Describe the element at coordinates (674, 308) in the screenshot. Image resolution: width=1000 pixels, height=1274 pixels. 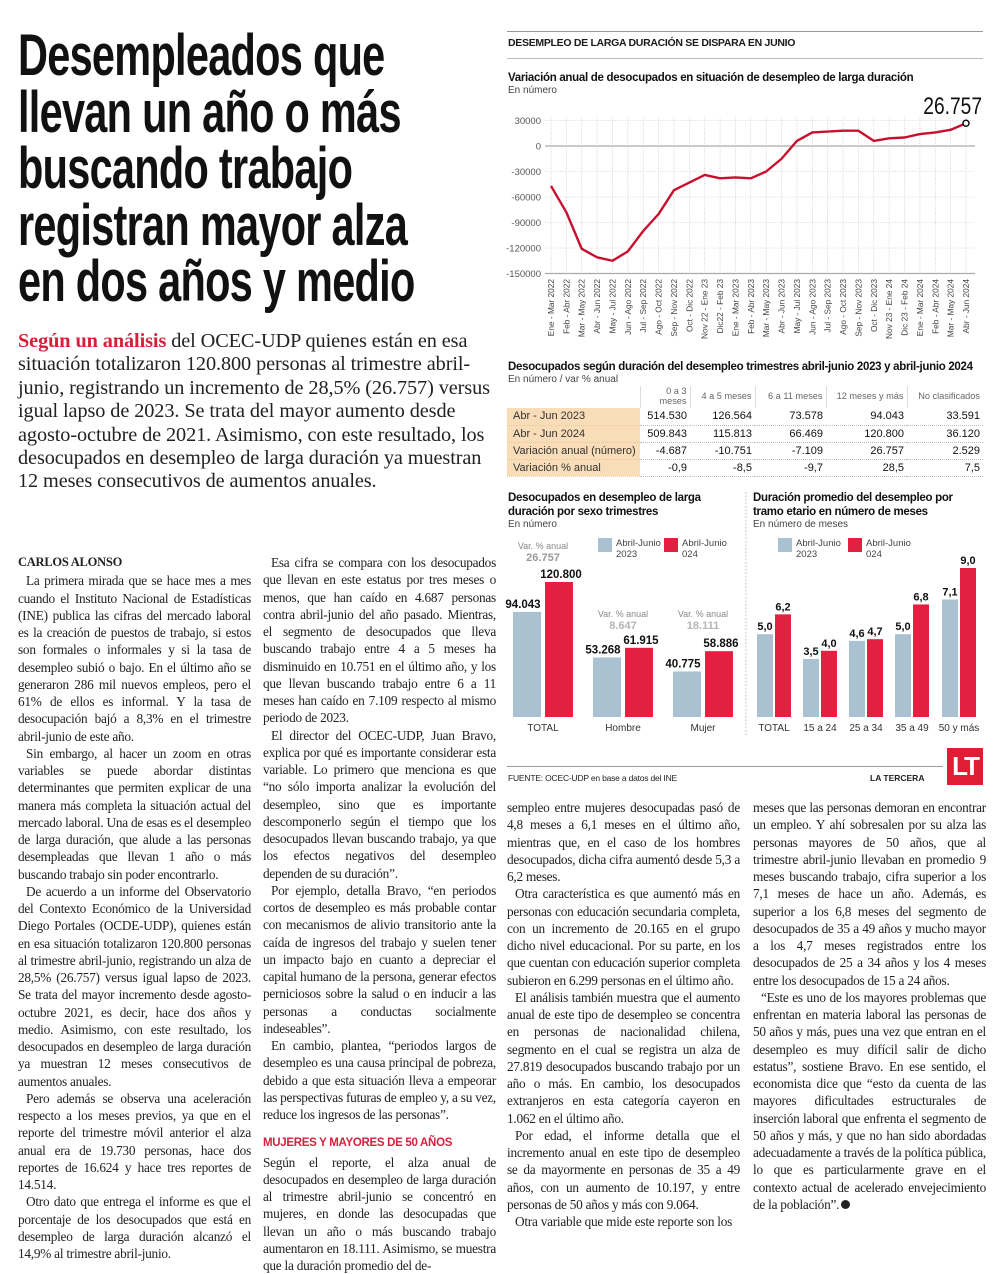
I see `x-tick-label: Sep - Nov 2022` at that location.